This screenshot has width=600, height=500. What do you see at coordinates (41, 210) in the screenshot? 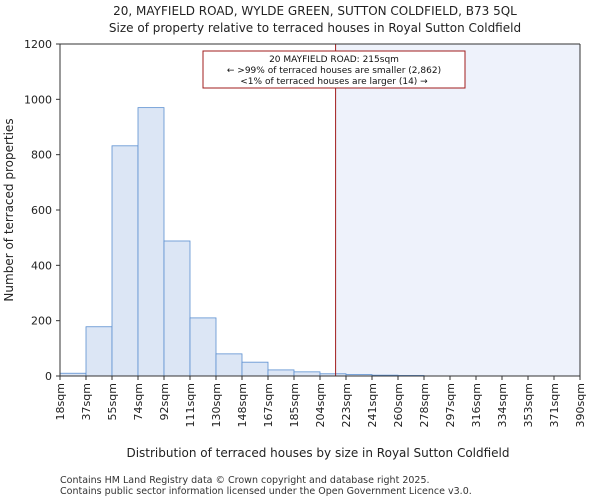
I see `y-tick-label: 600` at bounding box center [41, 210].